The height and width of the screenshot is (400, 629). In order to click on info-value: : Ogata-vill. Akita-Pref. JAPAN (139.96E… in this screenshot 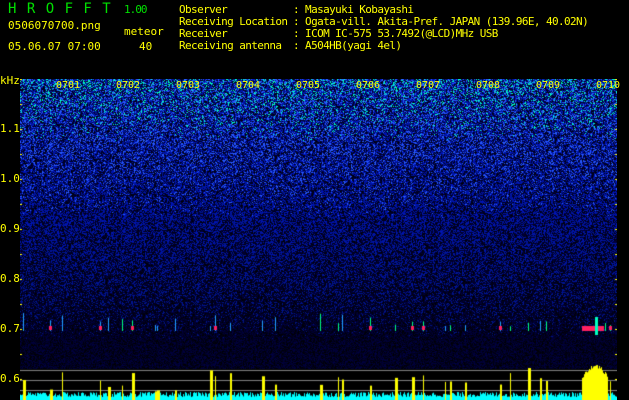, I will do `click(441, 21)`.